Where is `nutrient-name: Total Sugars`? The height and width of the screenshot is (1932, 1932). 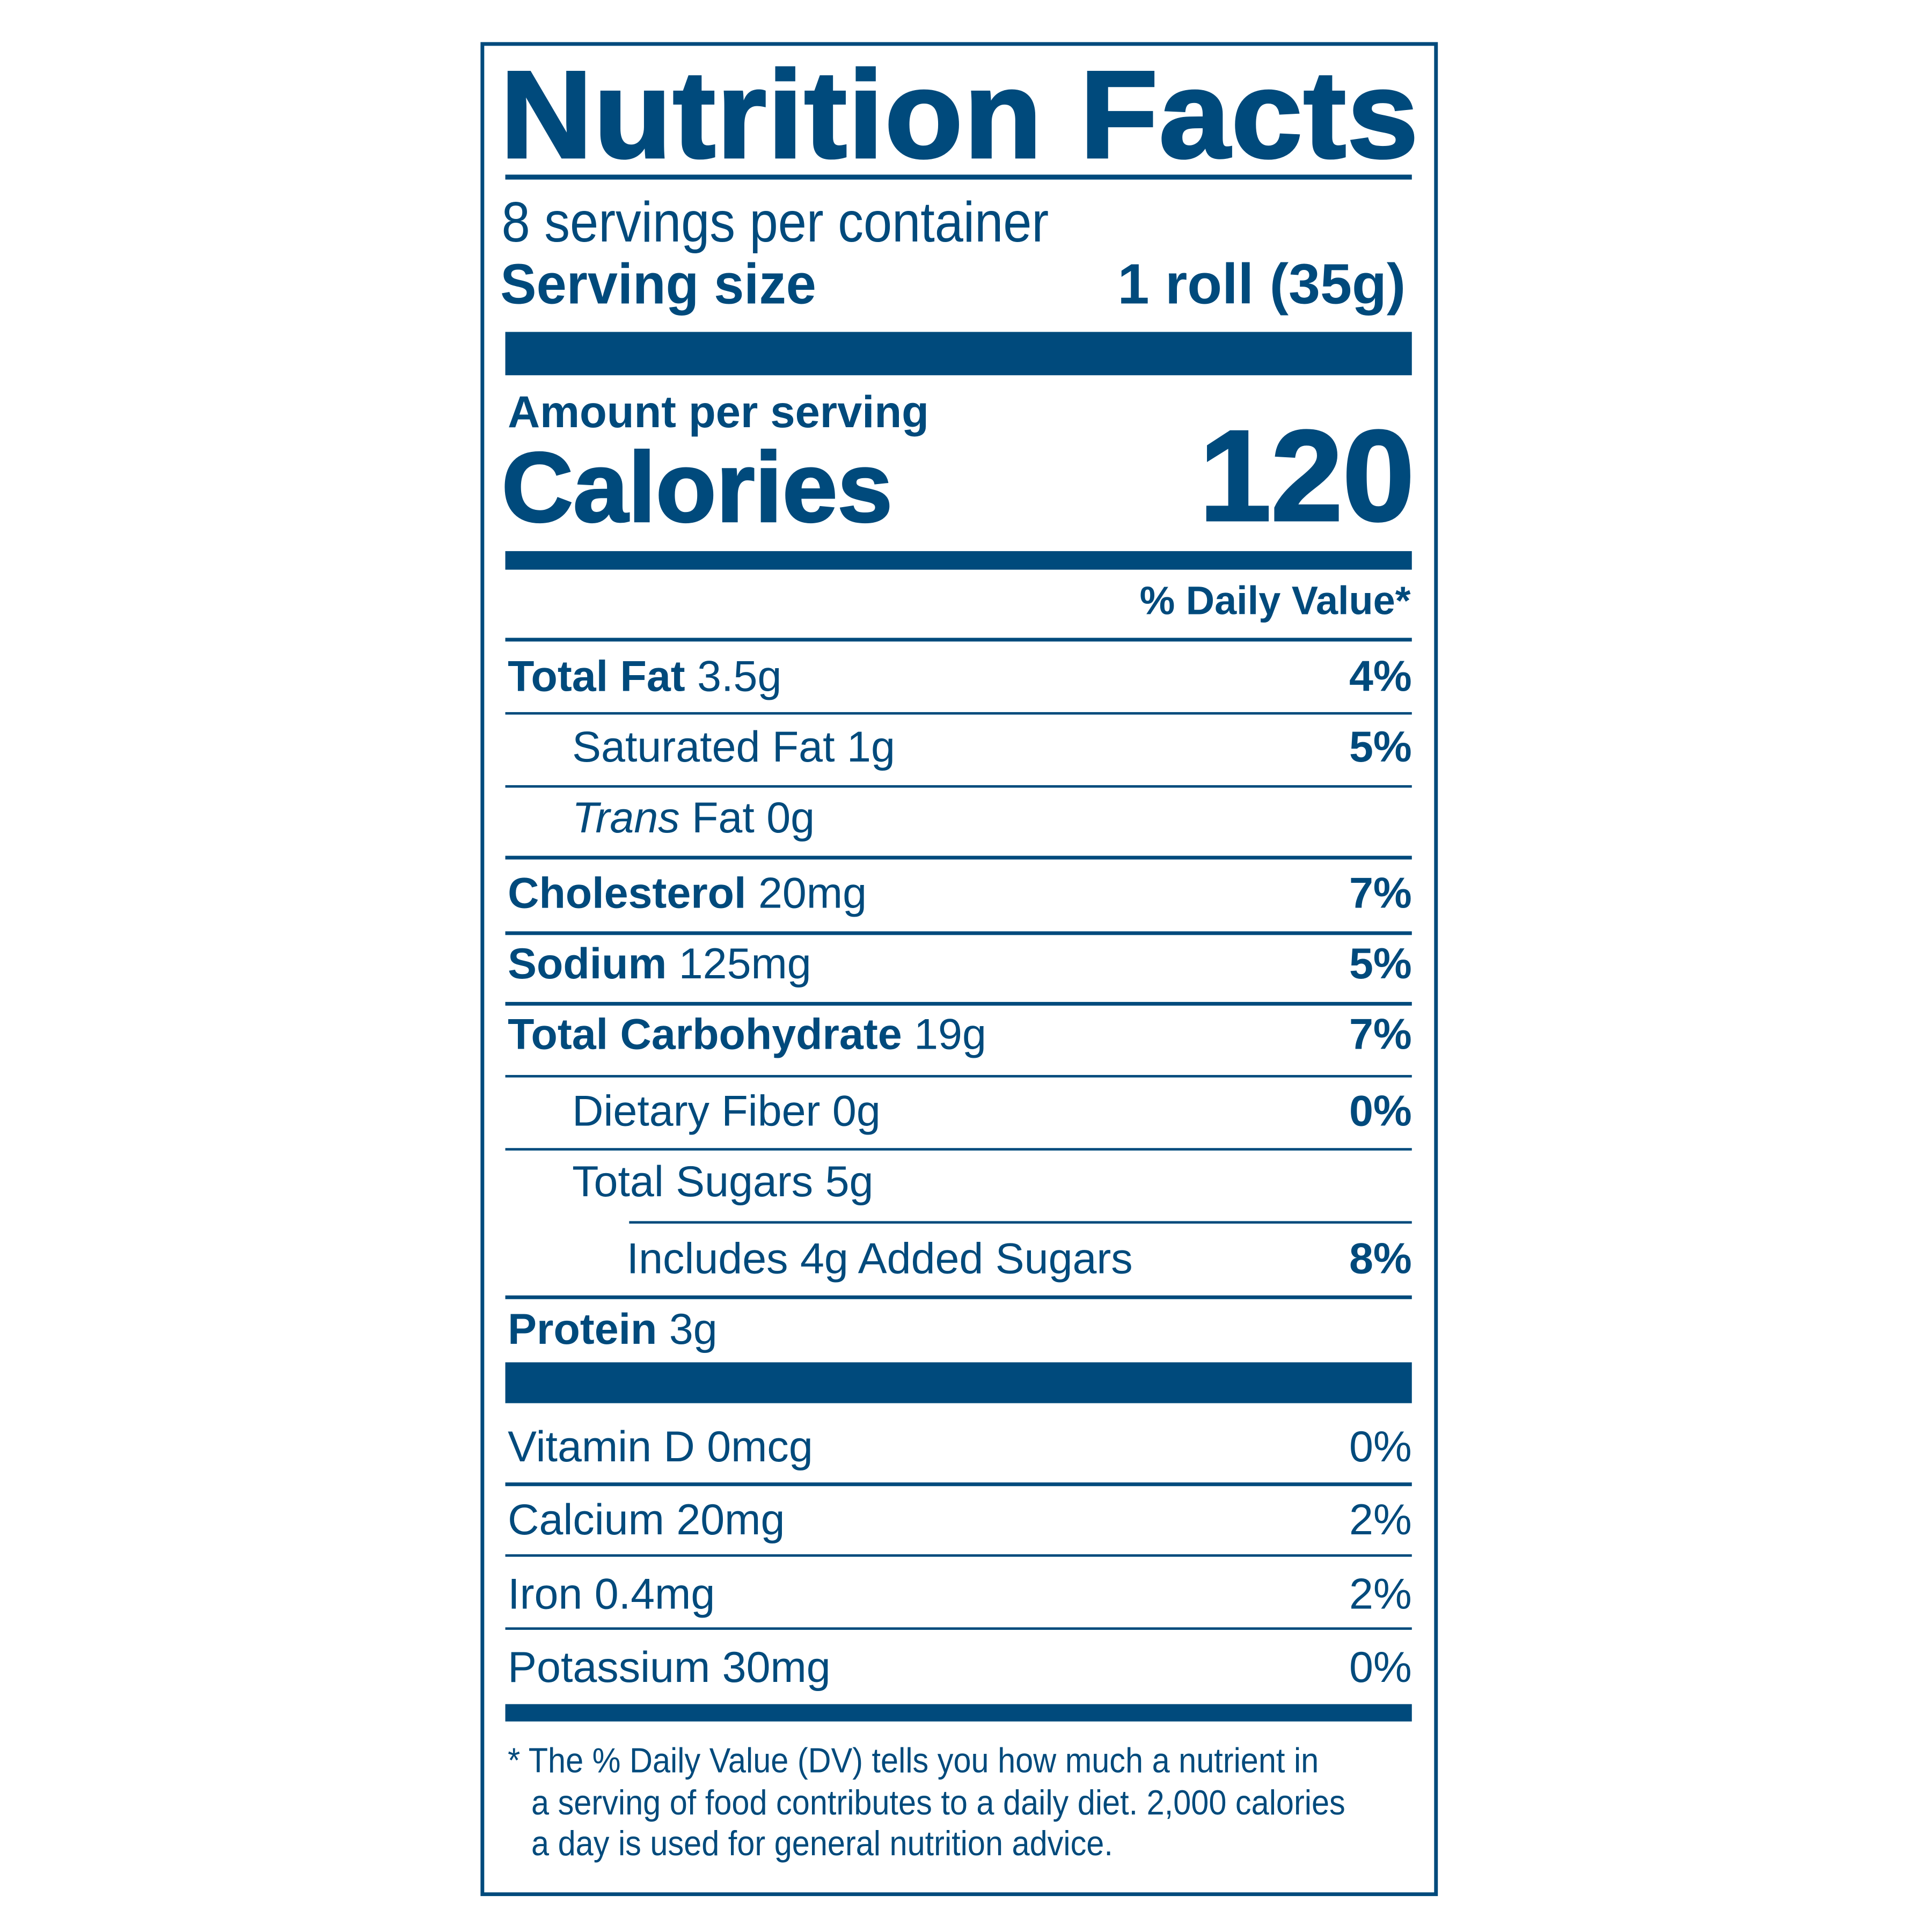
nutrient-name: Total Sugars is located at coordinates (693, 1182).